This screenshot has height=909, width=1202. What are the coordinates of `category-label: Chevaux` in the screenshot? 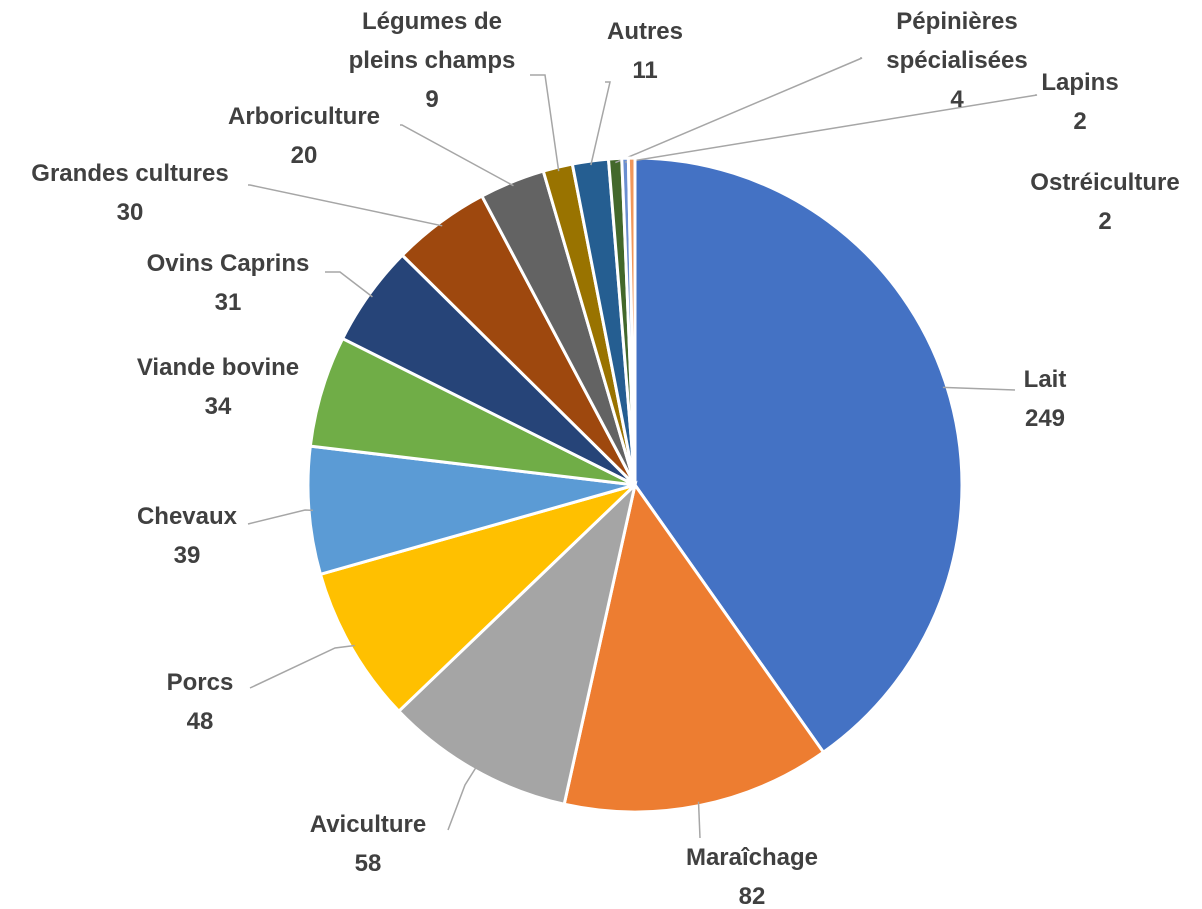 It's located at (187, 516).